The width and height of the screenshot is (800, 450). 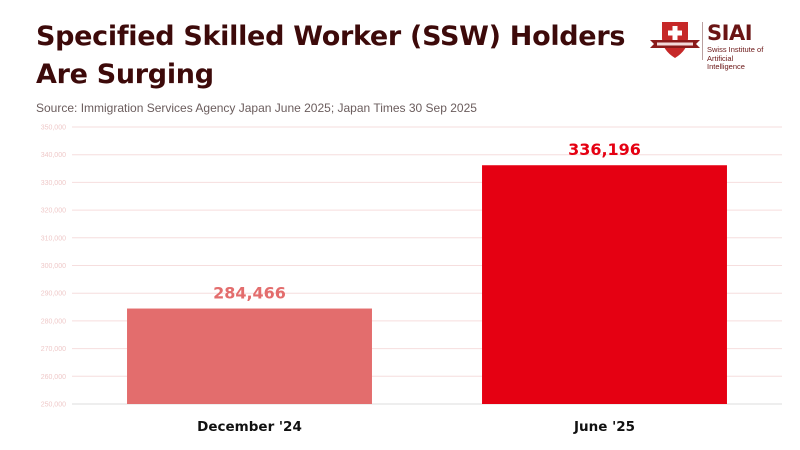 What do you see at coordinates (604, 149) in the screenshot?
I see `data-label: 336,196` at bounding box center [604, 149].